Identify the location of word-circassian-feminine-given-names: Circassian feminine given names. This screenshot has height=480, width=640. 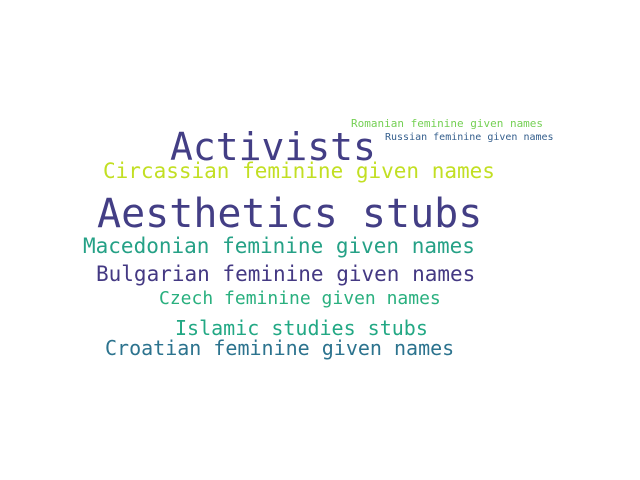
(299, 171).